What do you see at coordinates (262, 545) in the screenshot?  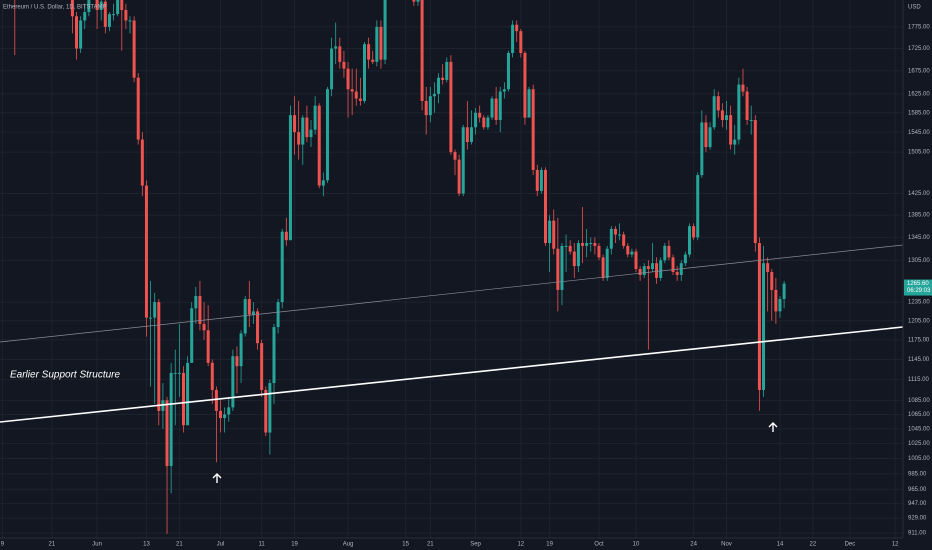 I see `x-tick-label: 11` at bounding box center [262, 545].